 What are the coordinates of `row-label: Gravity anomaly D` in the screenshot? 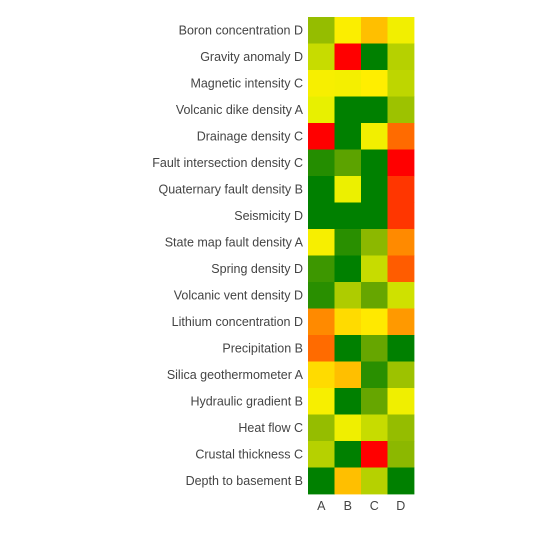 It's located at (251, 57).